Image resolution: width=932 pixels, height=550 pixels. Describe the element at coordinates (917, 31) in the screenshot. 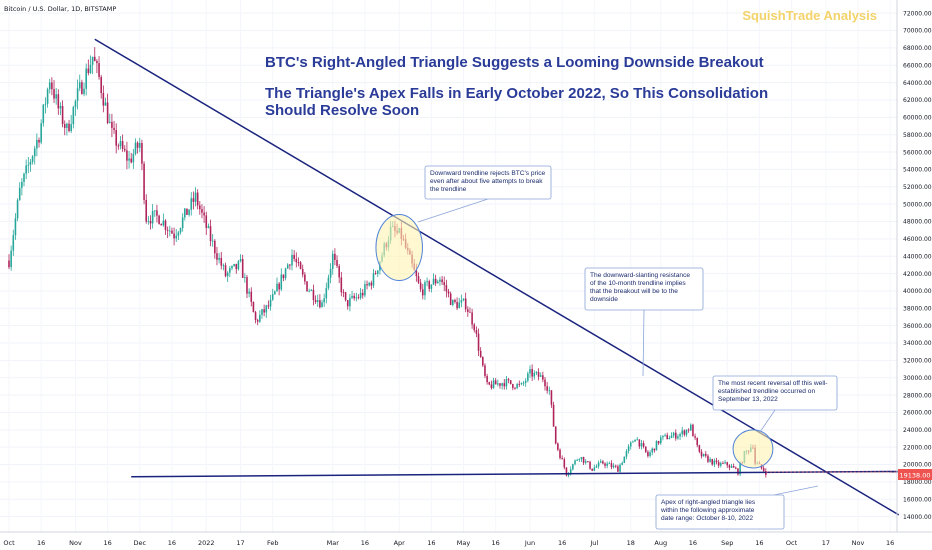

I see `y-tick-label: 70000.00` at that location.